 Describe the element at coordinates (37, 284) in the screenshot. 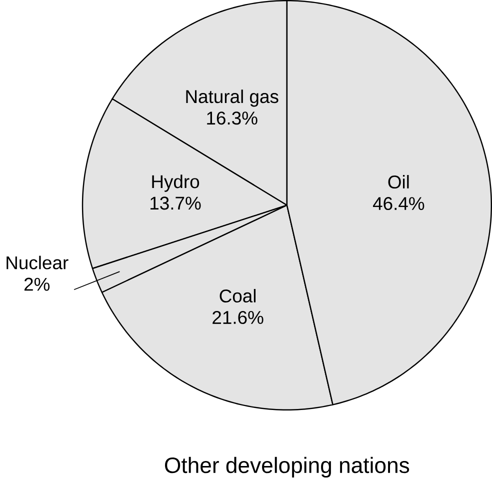

I see `data-label: 2%` at that location.